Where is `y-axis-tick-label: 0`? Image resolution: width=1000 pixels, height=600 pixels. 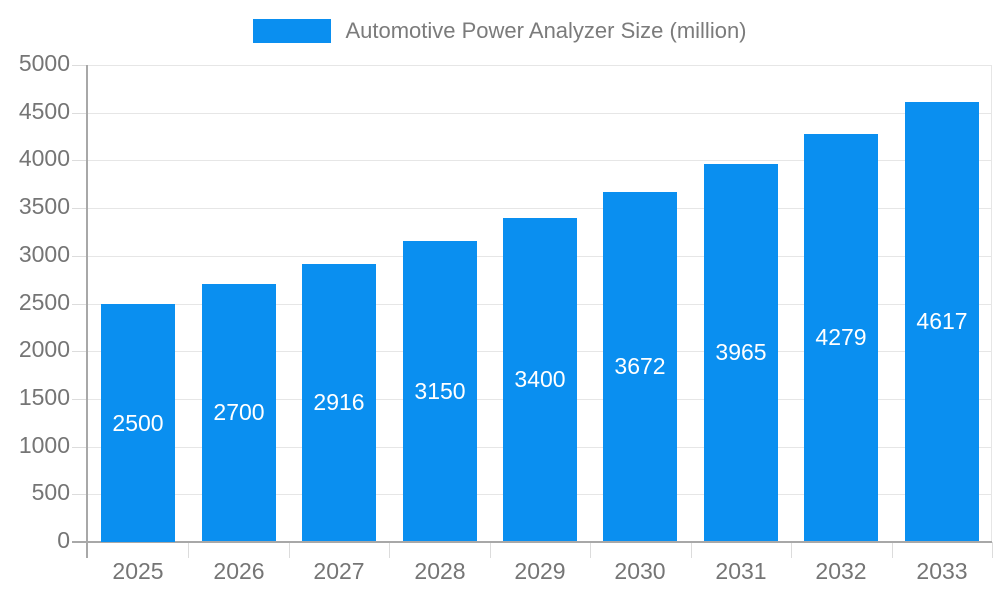 y-axis-tick-label: 0 is located at coordinates (63, 540).